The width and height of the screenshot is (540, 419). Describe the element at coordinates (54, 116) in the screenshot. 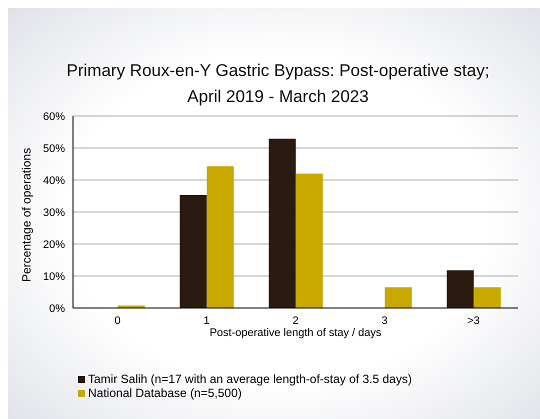

I see `y-tick-label: 60%` at that location.